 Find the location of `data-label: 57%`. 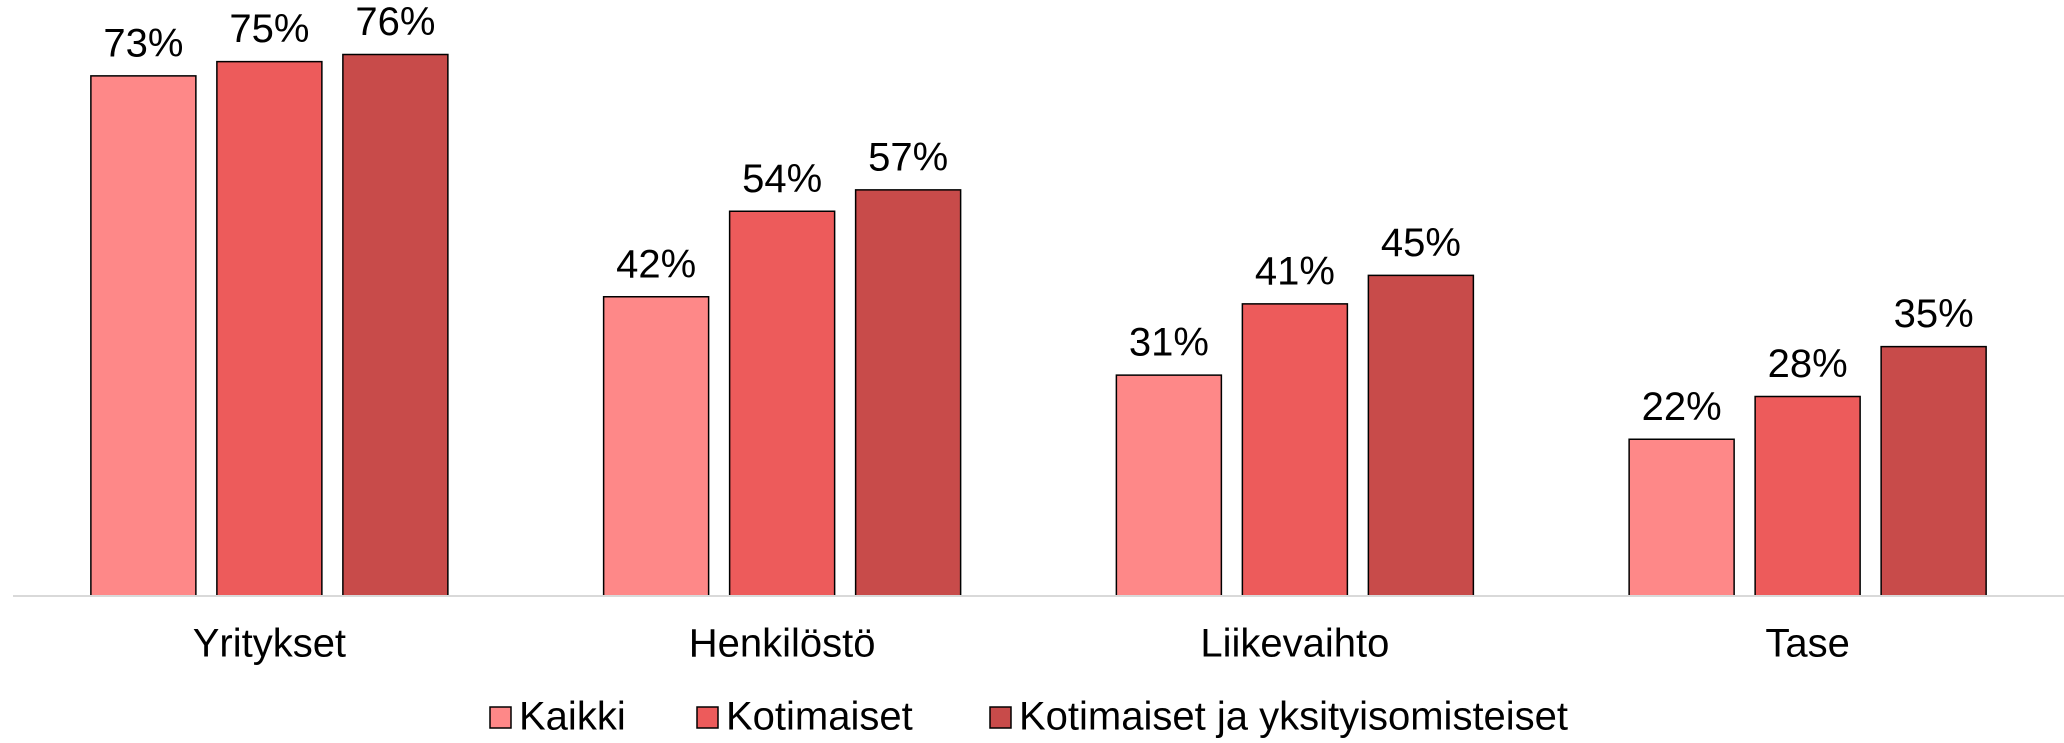

data-label: 57% is located at coordinates (908, 157).